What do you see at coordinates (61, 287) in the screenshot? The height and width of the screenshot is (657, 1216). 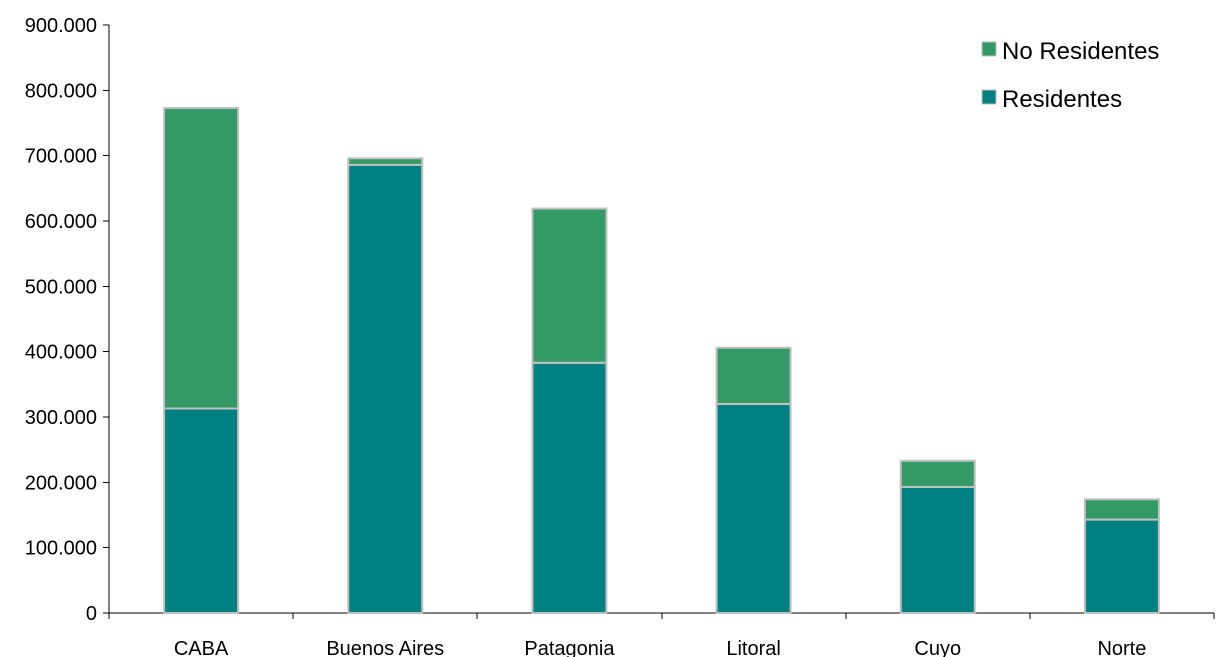 I see `y-tick-label: 500.000` at bounding box center [61, 287].